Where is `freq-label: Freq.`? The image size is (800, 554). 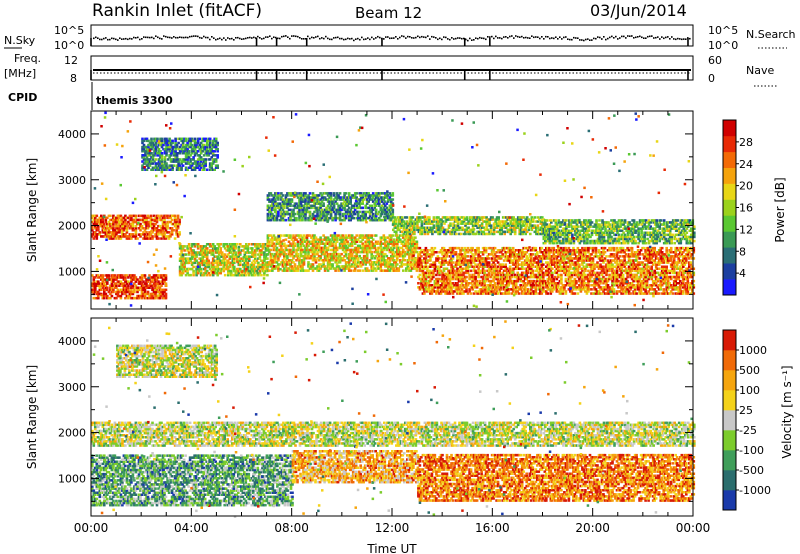
freq-label: Freq. is located at coordinates (27, 58).